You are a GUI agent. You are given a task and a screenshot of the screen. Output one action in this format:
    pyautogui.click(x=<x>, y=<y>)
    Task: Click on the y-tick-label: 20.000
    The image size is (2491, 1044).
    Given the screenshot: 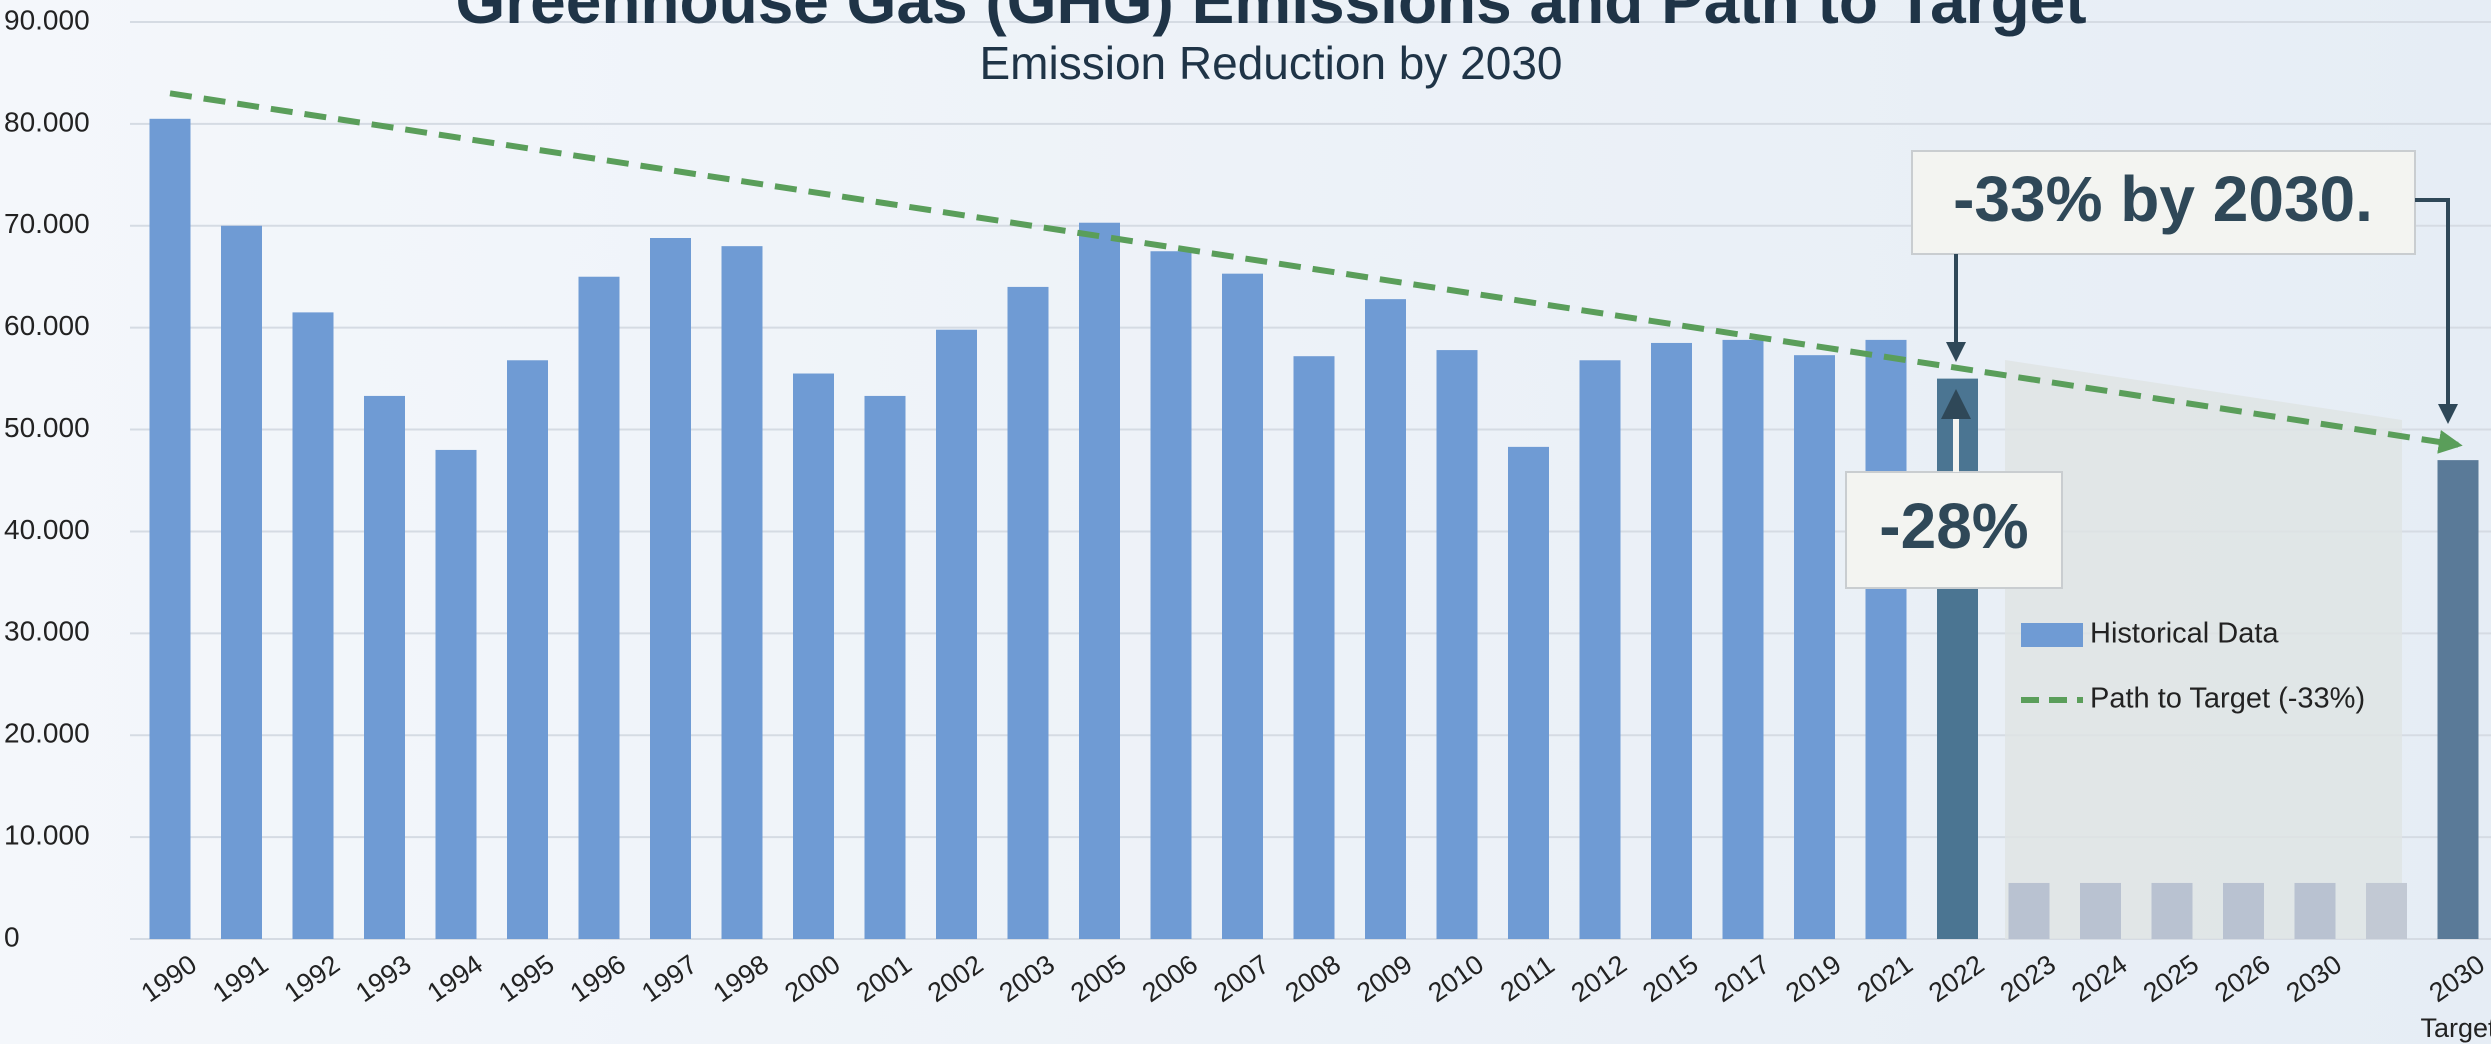 What is the action you would take?
    pyautogui.click(x=47, y=733)
    